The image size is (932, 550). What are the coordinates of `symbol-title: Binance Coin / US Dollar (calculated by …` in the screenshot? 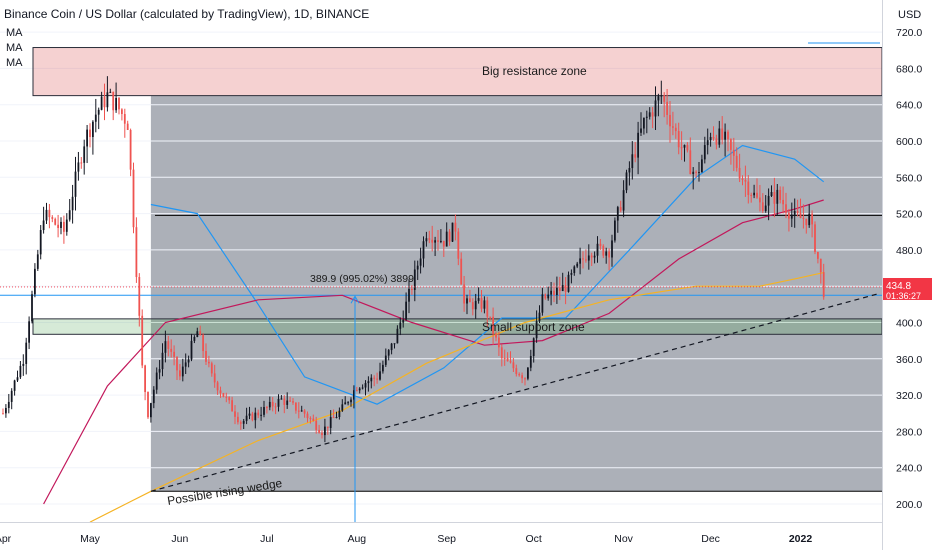 It's located at (186, 14).